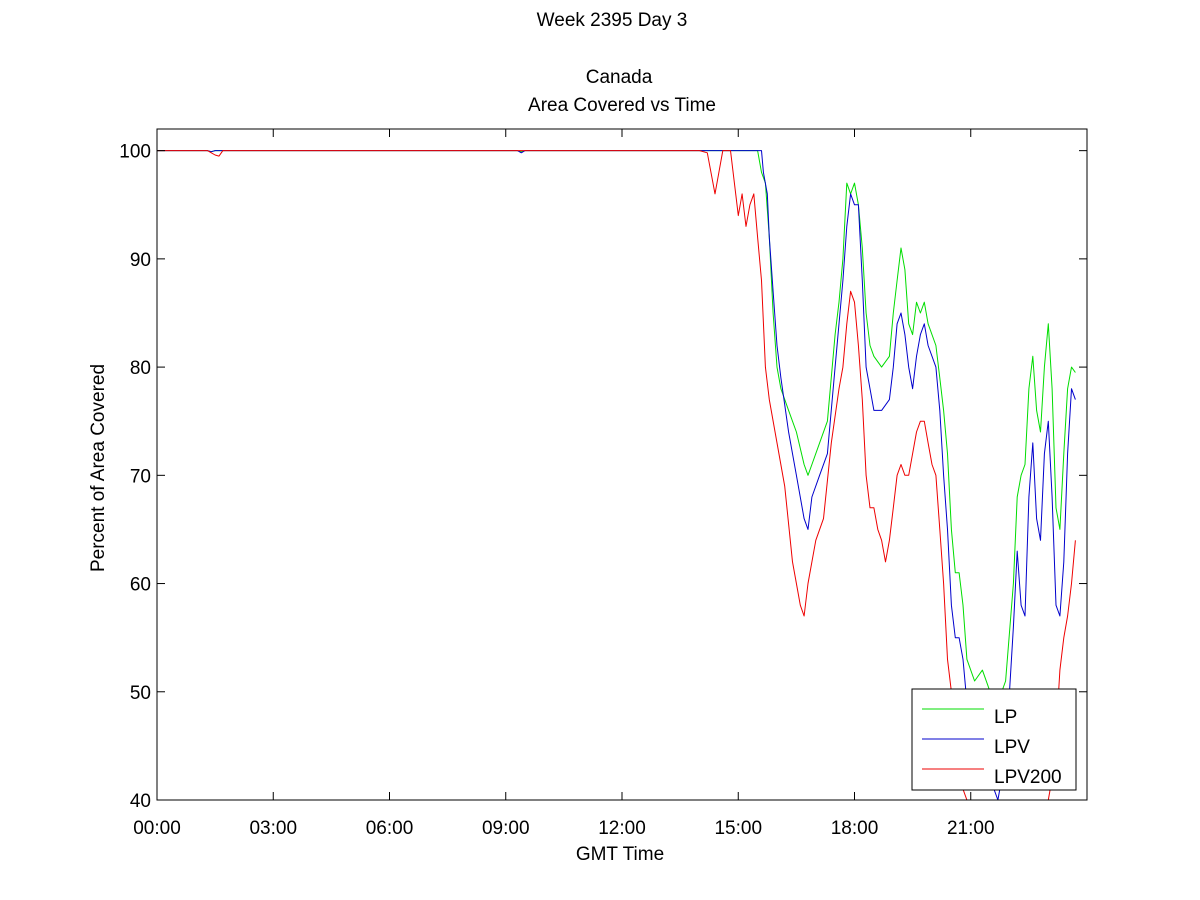 Image resolution: width=1200 pixels, height=900 pixels. Describe the element at coordinates (273, 828) in the screenshot. I see `x-tick-label: 03:00` at that location.